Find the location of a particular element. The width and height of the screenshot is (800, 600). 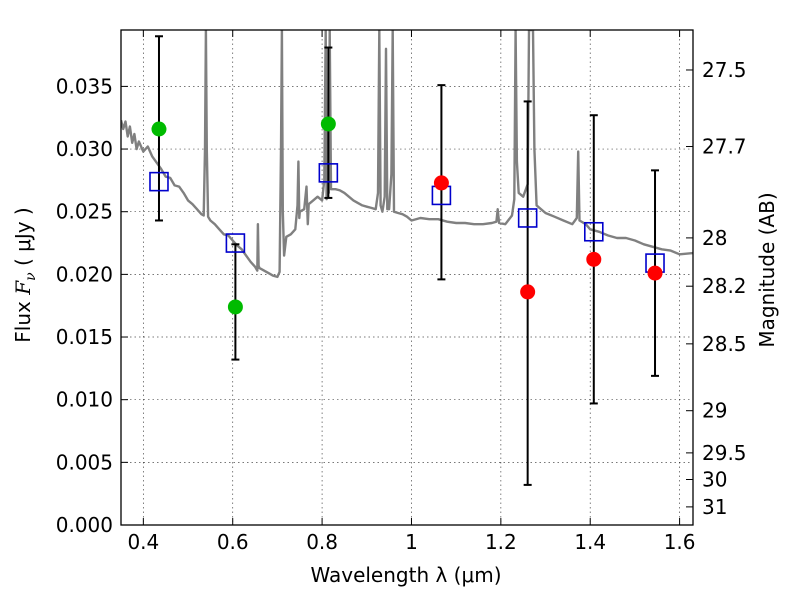

y-axis-title-symbol: F is located at coordinates (23, 288).